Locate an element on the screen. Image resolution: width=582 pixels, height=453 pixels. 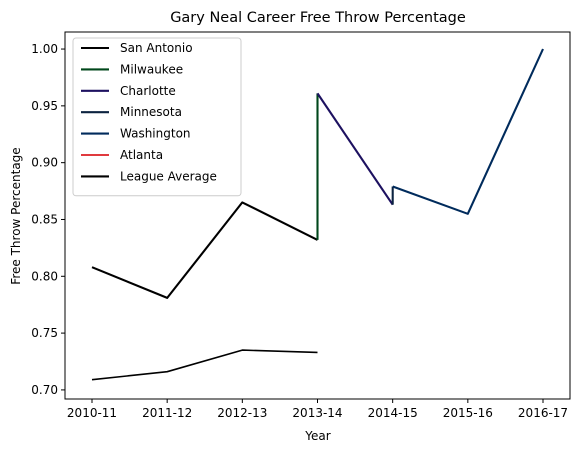
chart-title: Gary Neal Career Free Throw Percentage is located at coordinates (318, 18).